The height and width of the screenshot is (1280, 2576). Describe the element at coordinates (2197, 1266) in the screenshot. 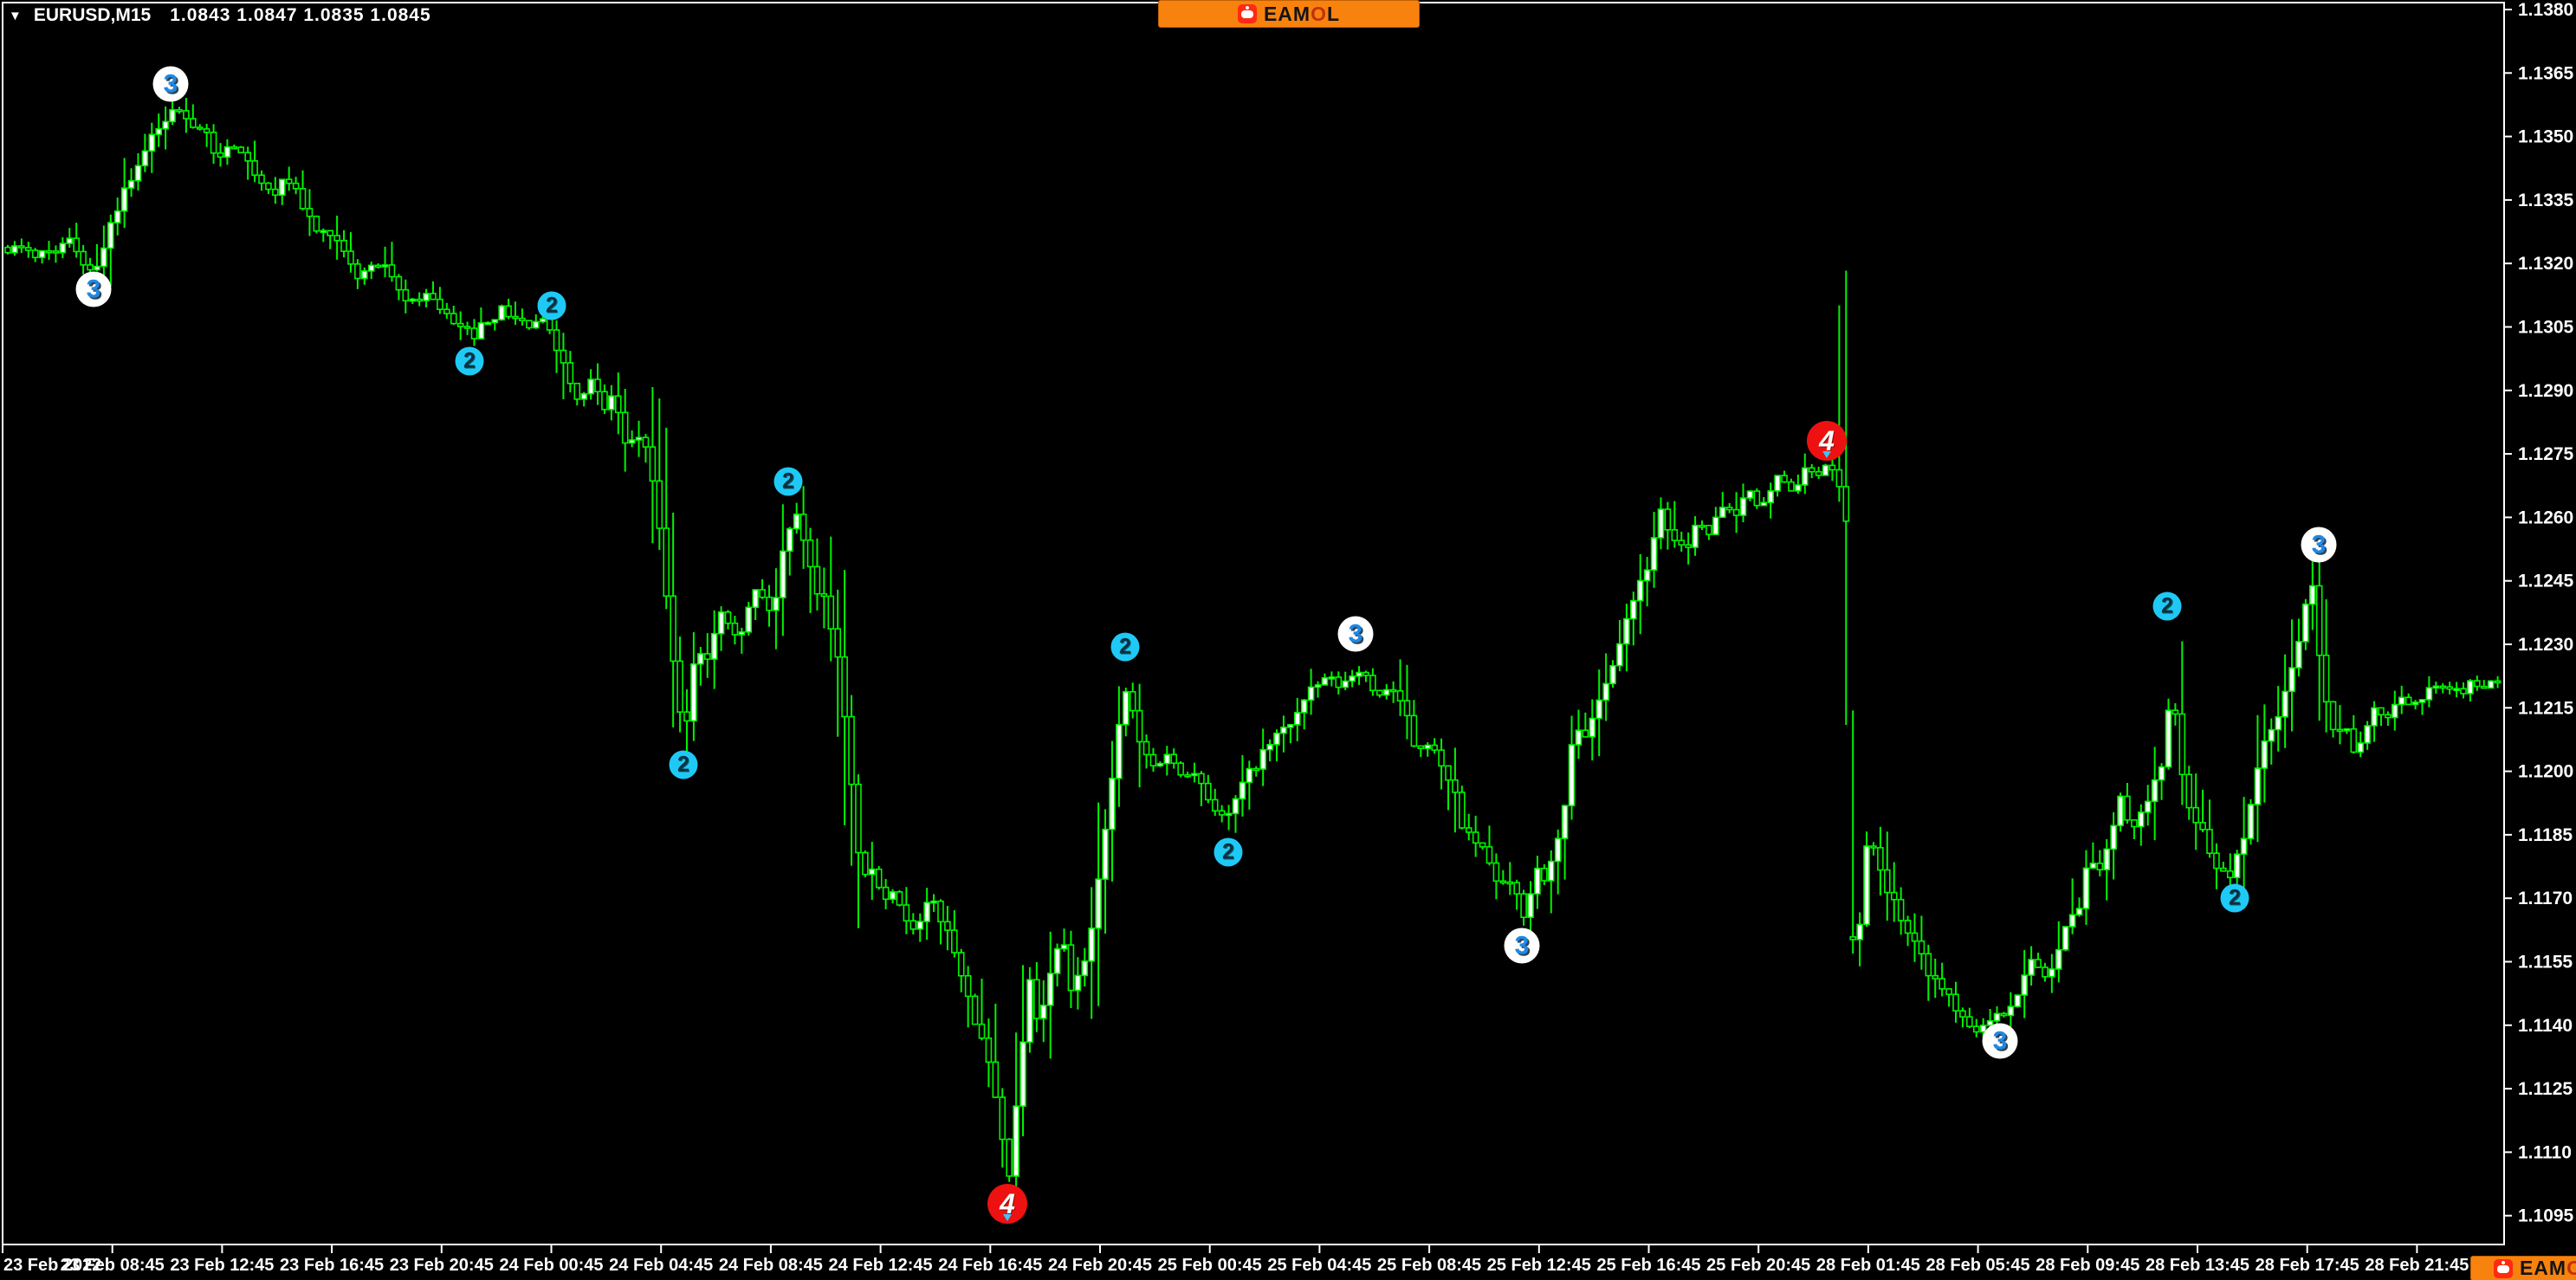

I see `time-axis-label: 28 Feb 13:45` at that location.